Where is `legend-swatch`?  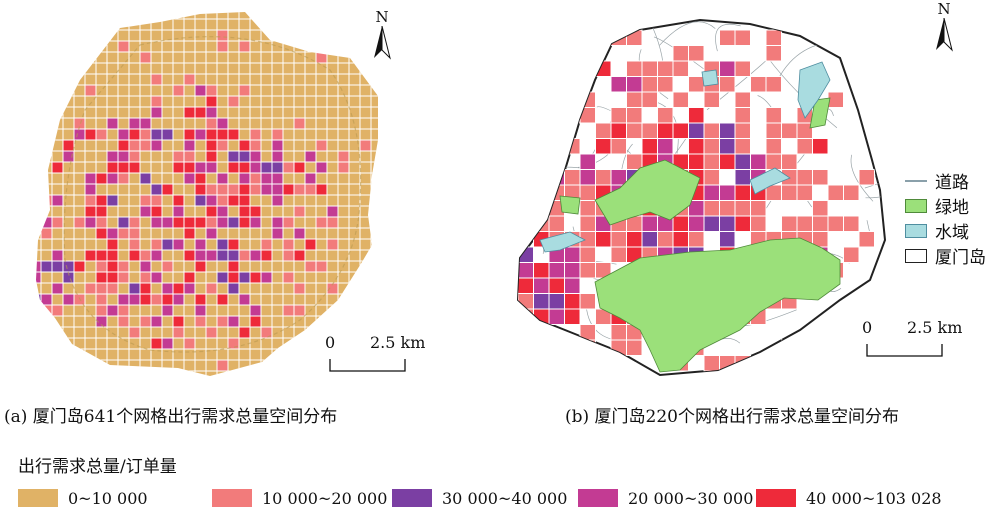 legend-swatch is located at coordinates (38, 498).